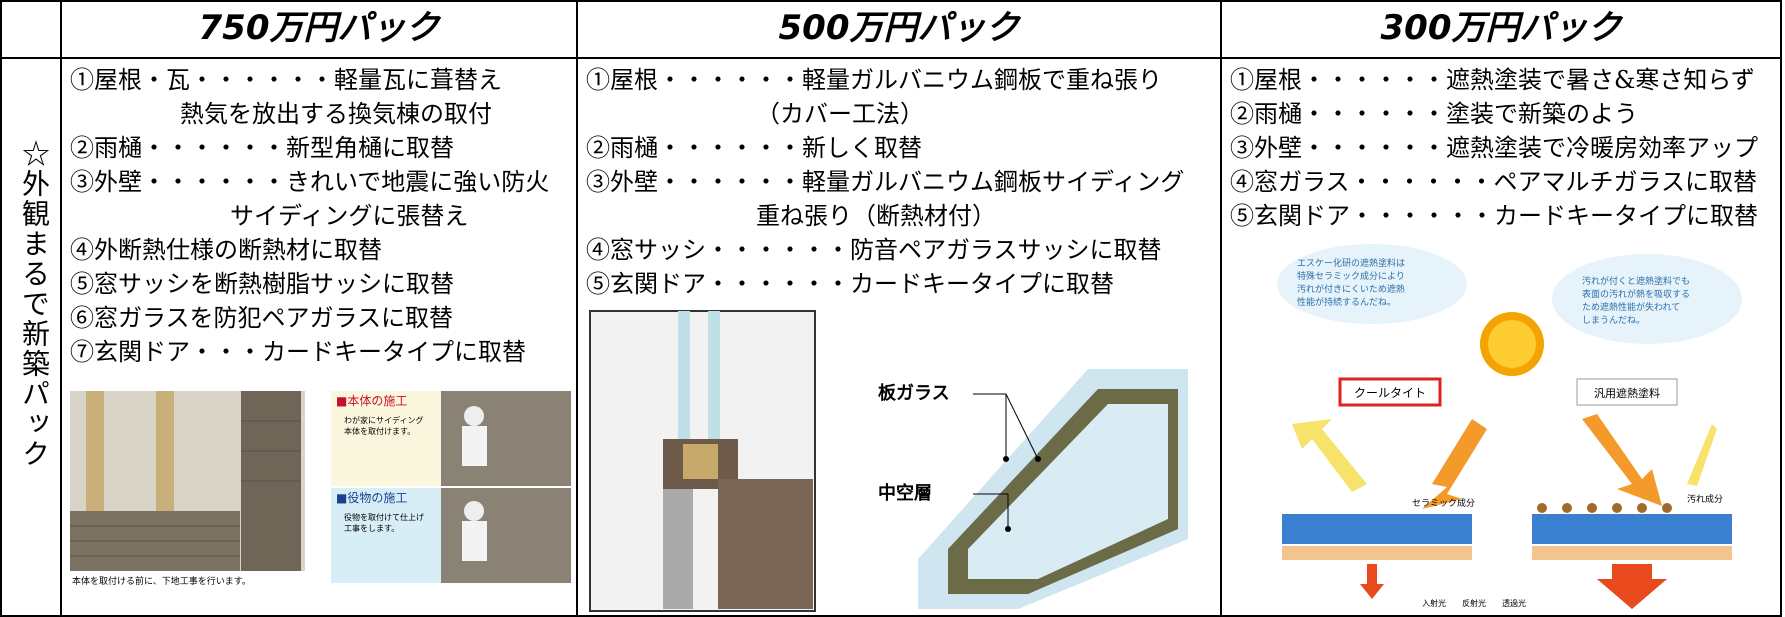 This screenshot has width=1785, height=617. Describe the element at coordinates (226, 250) in the screenshot. I see `line: ④外断熱仕様の断熱材に取替` at that location.